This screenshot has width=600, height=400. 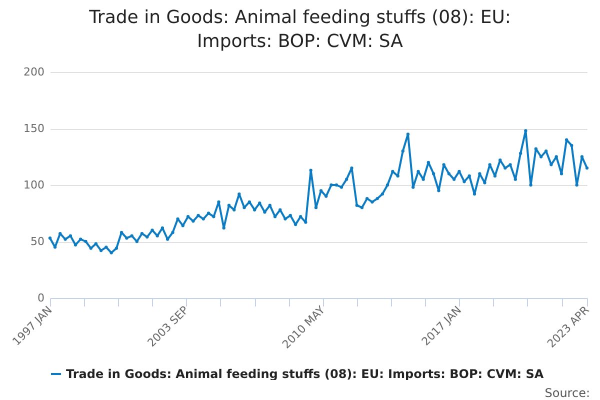 What do you see at coordinates (567, 393) in the screenshot?
I see `source-note: Source:` at bounding box center [567, 393].